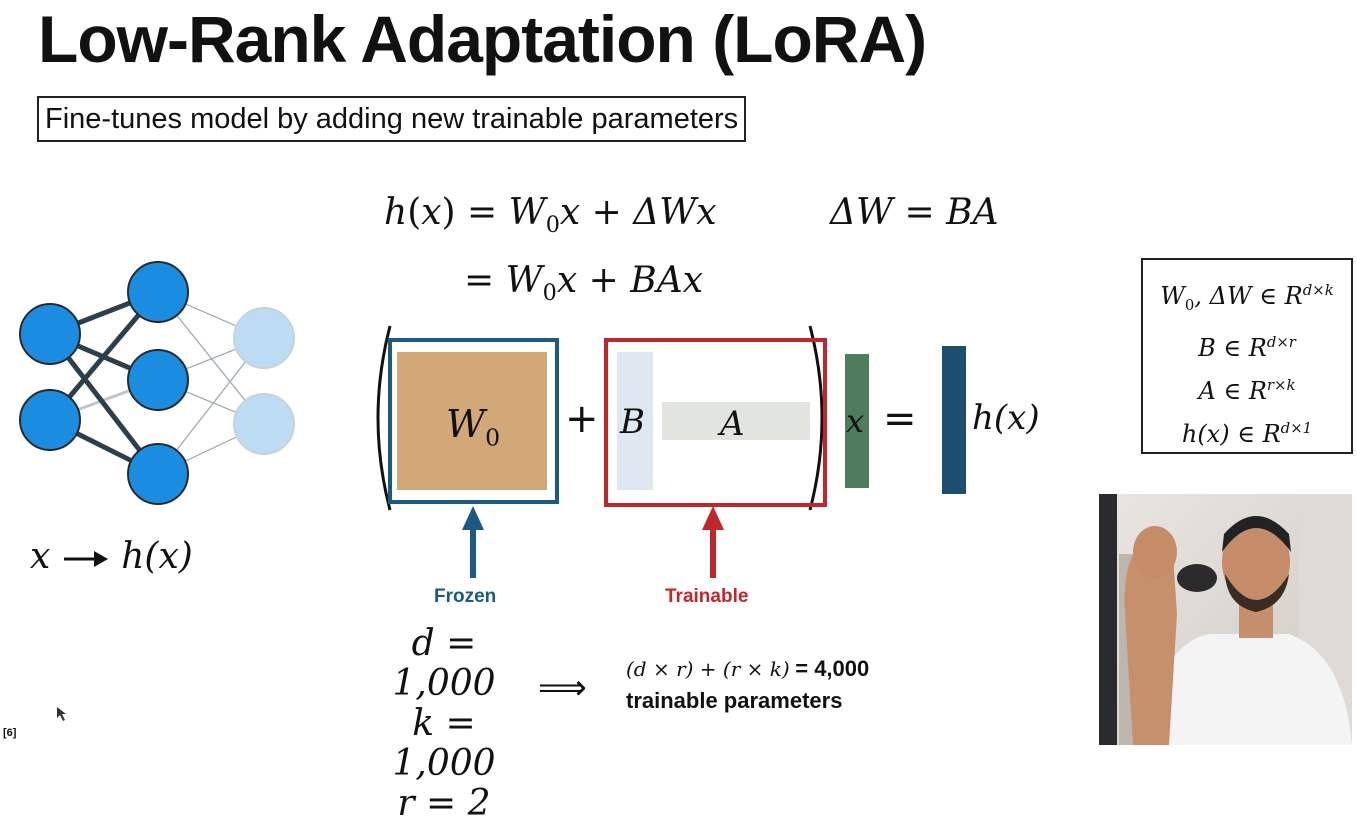 The height and width of the screenshot is (824, 1356). I want to click on right-arrow-icon, so click(85, 559).